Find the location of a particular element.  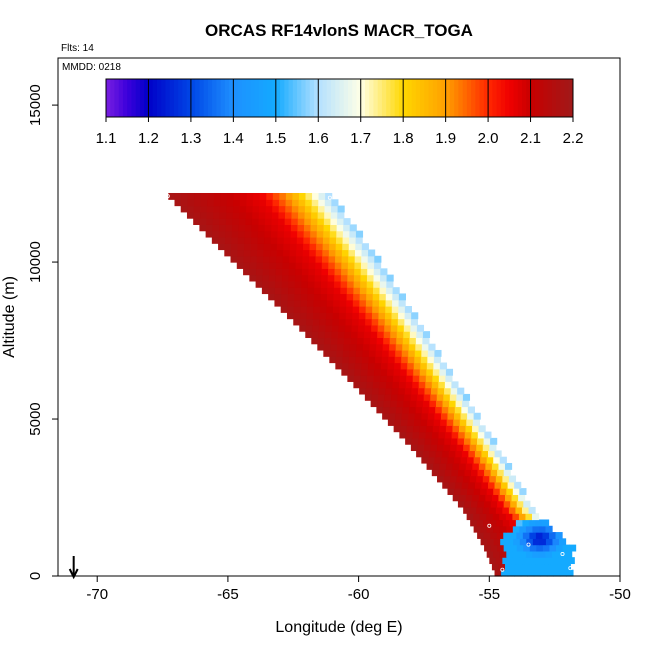

colorbar-tick-label: 1.9 is located at coordinates (445, 138).